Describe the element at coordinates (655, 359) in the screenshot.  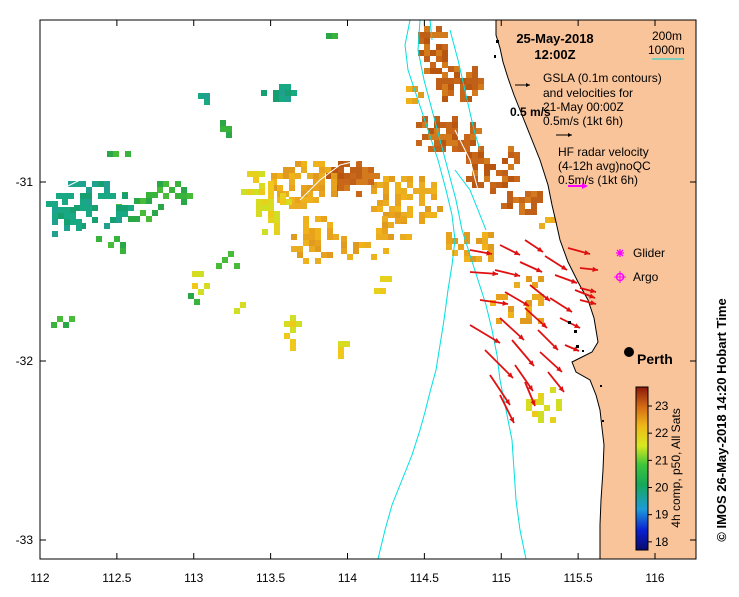
I see `perth-label: Perth` at that location.